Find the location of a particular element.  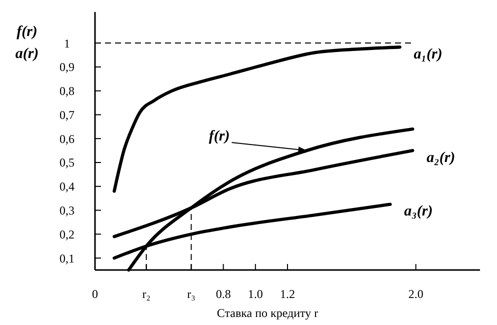

y-tick-label: 0,2 is located at coordinates (67, 234).